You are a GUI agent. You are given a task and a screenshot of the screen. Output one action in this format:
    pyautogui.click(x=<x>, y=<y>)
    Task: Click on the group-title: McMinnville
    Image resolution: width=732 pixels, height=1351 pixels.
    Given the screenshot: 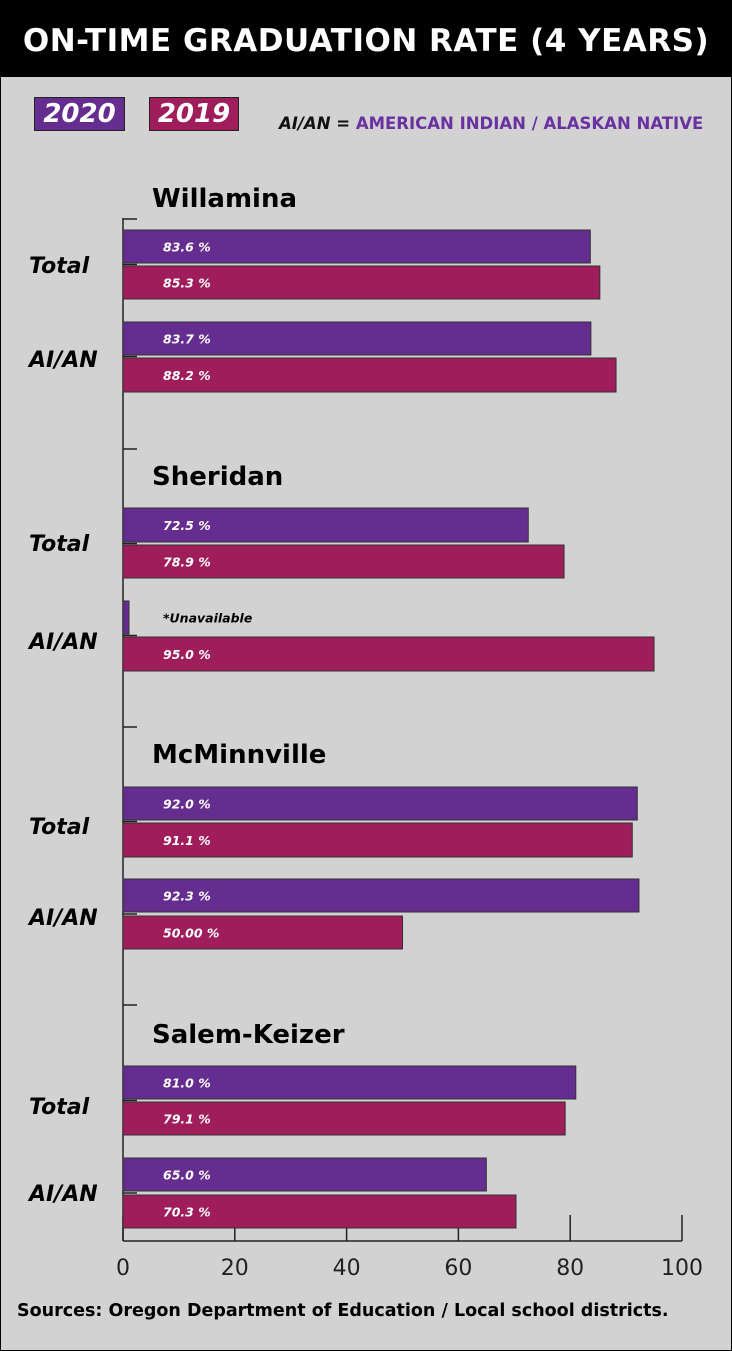 What is the action you would take?
    pyautogui.click(x=239, y=755)
    